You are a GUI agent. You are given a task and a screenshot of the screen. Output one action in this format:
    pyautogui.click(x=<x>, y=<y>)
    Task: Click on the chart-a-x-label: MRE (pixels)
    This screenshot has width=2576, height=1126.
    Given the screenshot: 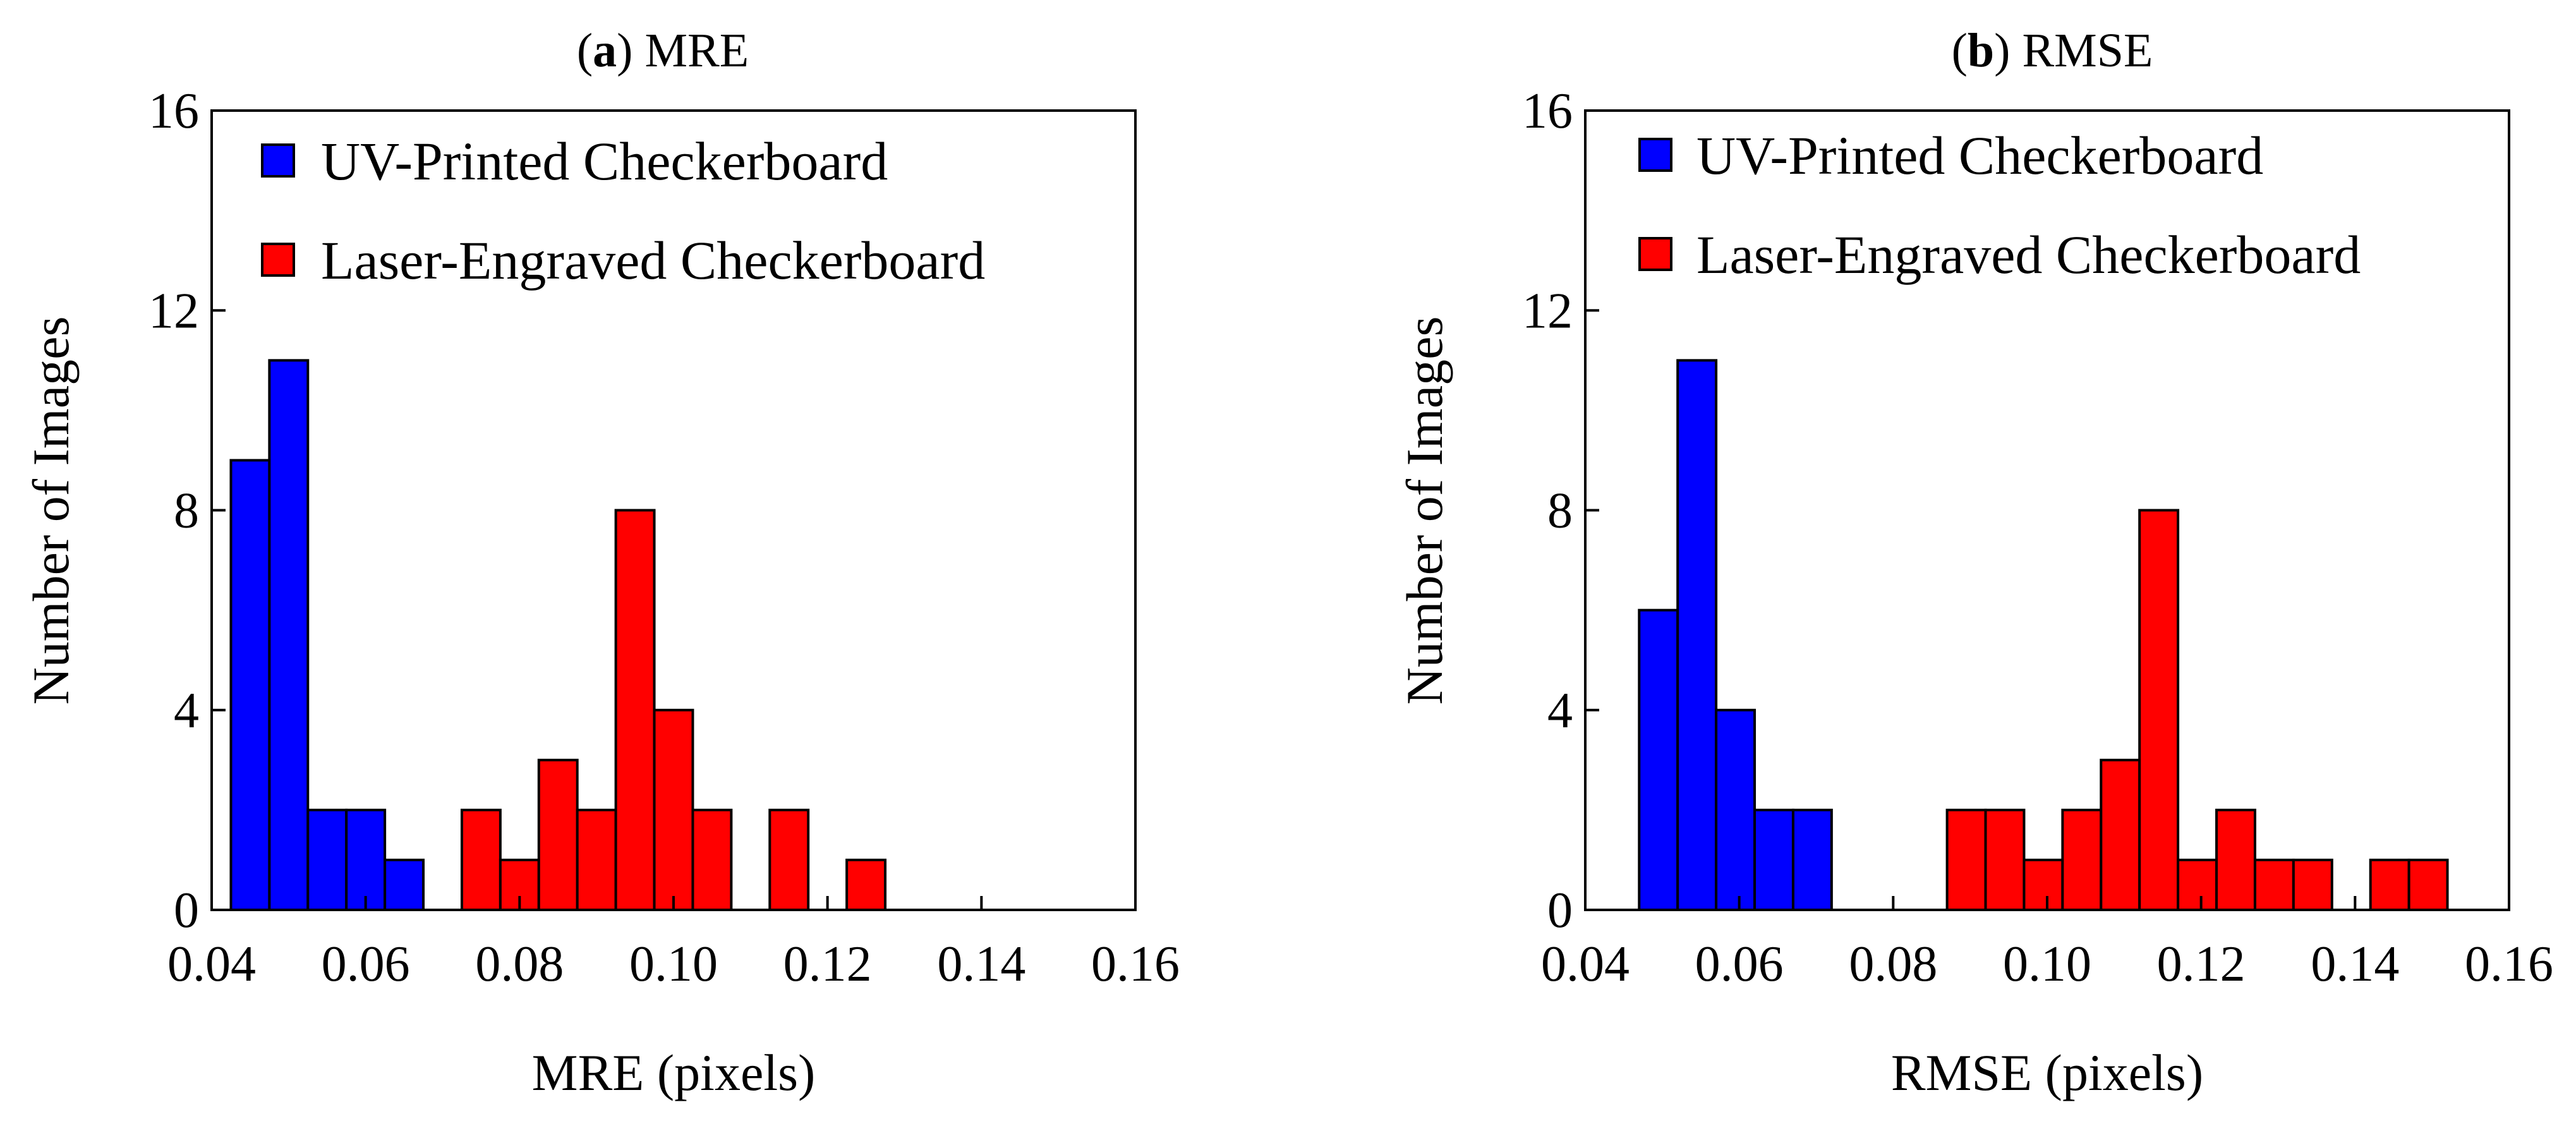 What is the action you would take?
    pyautogui.click(x=674, y=1072)
    